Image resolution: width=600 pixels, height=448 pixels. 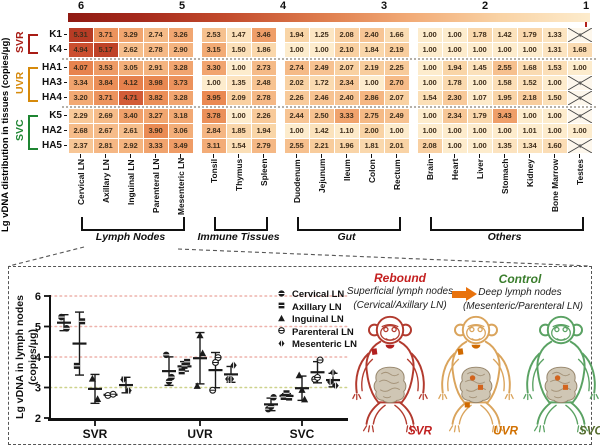 What do you see at coordinates (454, 170) in the screenshot?
I see `column-label: Heart` at bounding box center [454, 170].